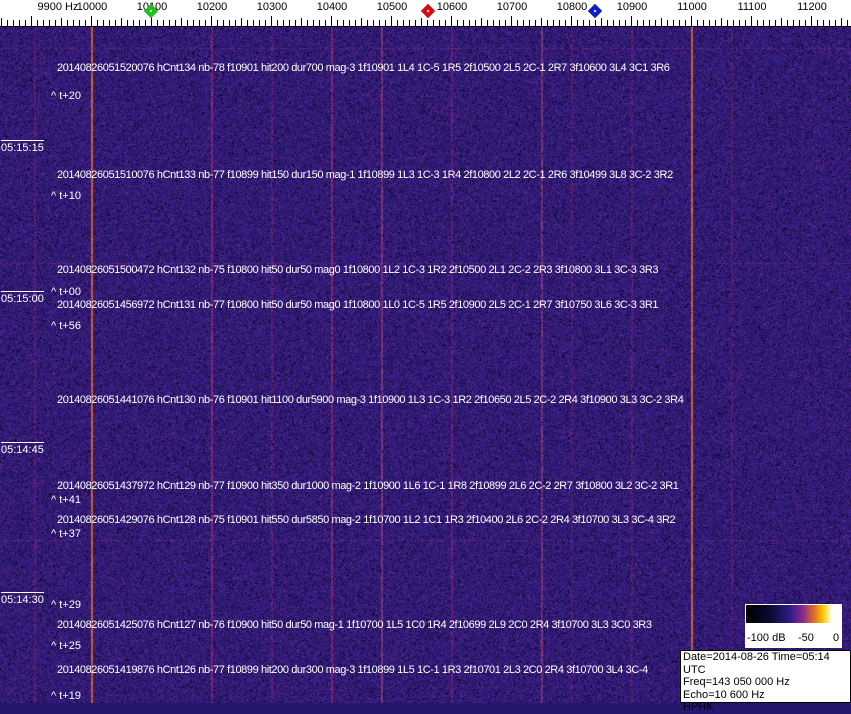  I want to click on time-label: 05:14:45, so click(22, 449).